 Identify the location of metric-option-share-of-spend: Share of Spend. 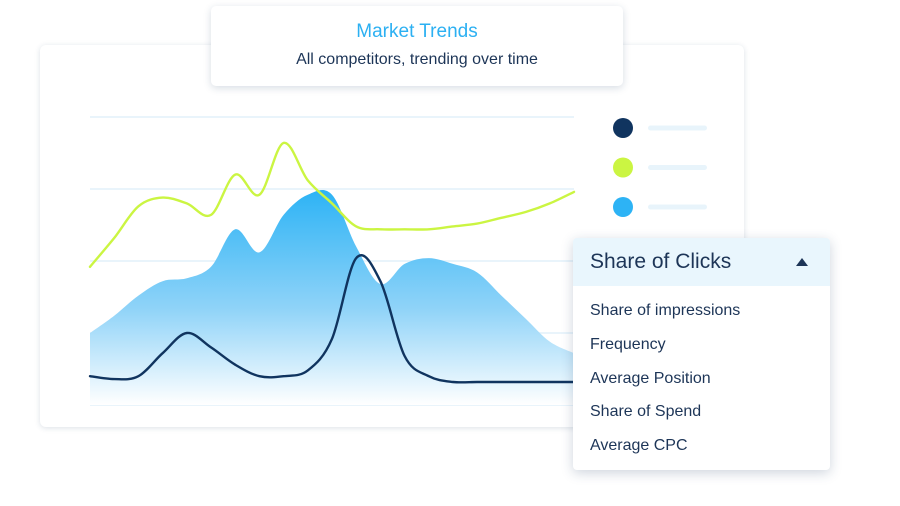
(646, 412).